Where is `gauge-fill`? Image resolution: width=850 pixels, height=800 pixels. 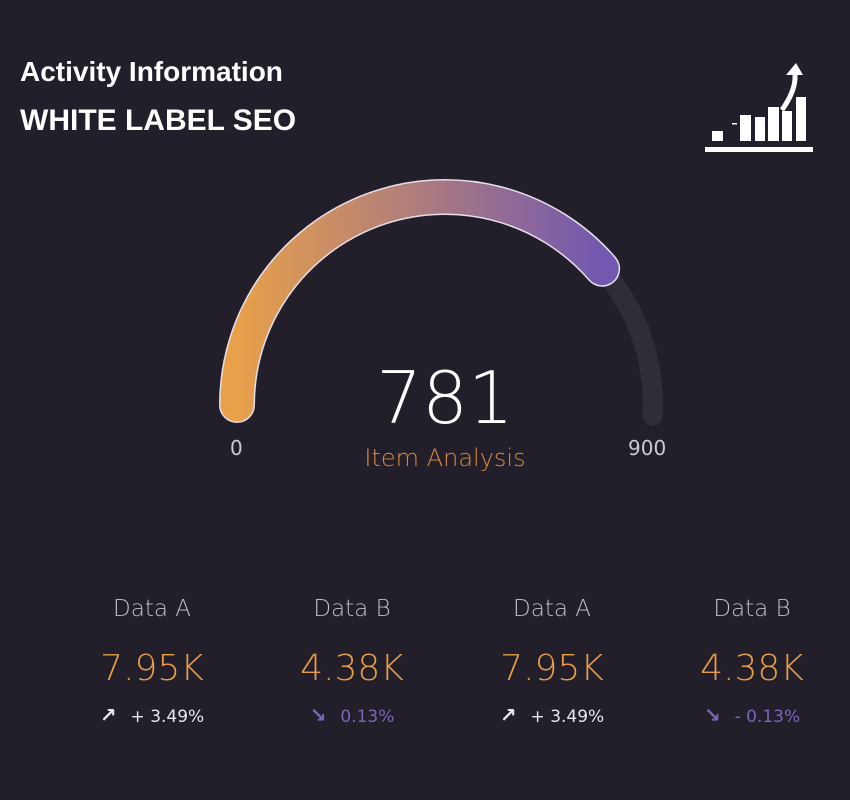 gauge-fill is located at coordinates (419, 301).